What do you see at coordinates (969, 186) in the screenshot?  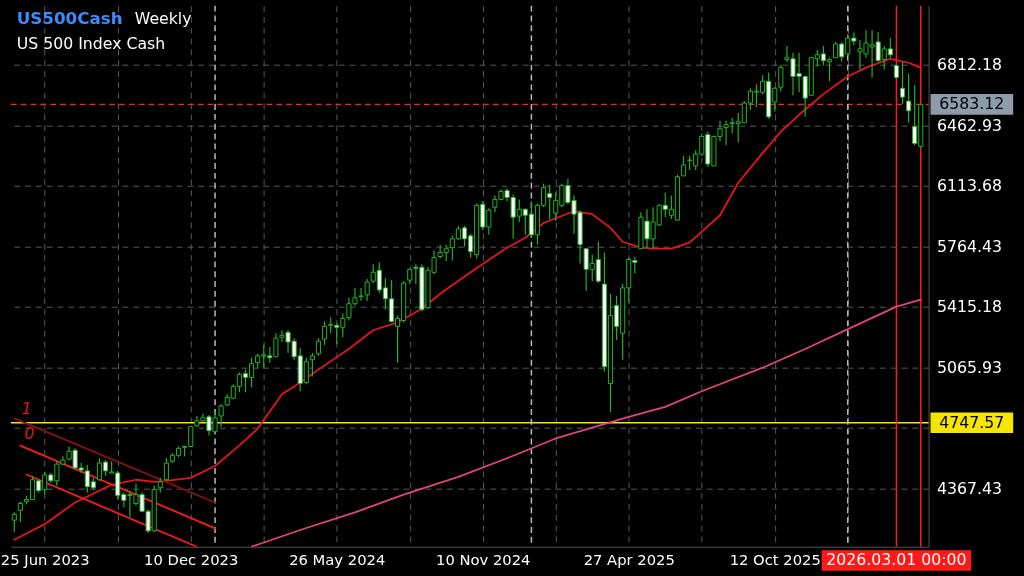 I see `y-tick-label: 6113.68` at bounding box center [969, 186].